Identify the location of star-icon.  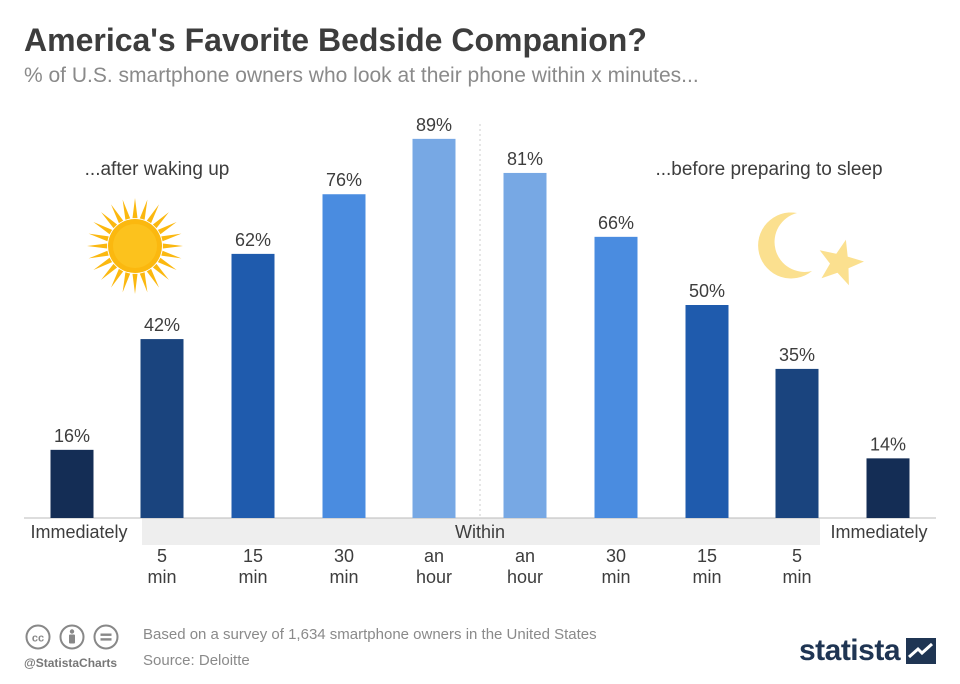
(841, 262).